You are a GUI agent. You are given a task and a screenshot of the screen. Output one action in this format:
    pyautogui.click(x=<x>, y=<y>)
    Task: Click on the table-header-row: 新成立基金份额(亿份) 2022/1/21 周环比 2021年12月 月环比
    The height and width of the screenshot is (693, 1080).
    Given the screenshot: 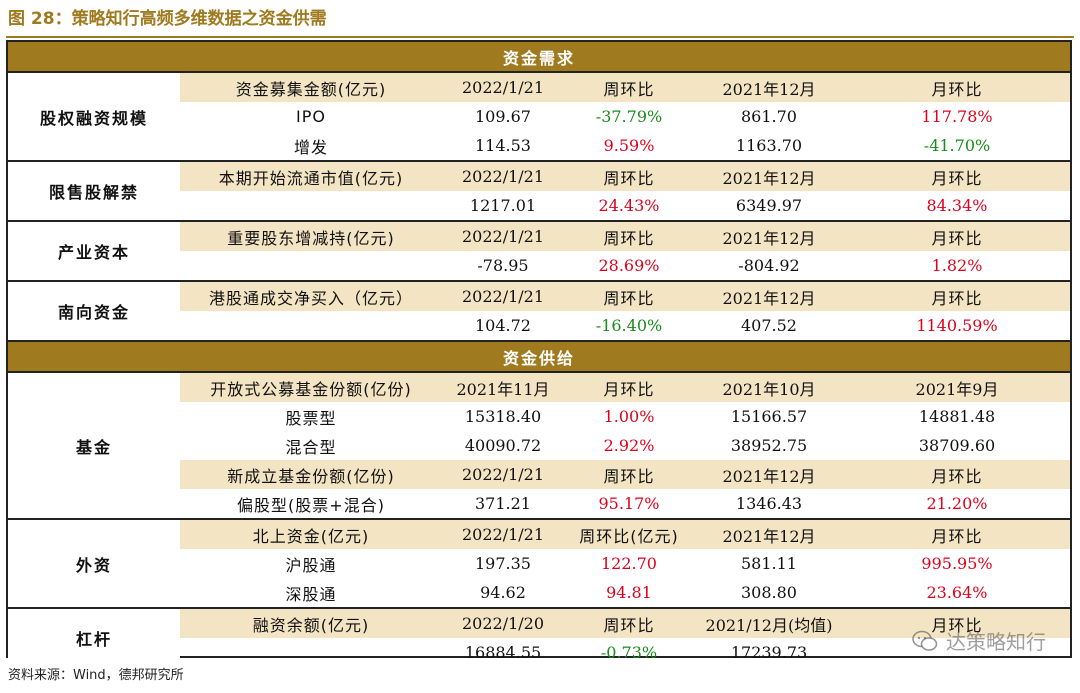 What is the action you would take?
    pyautogui.click(x=539, y=474)
    